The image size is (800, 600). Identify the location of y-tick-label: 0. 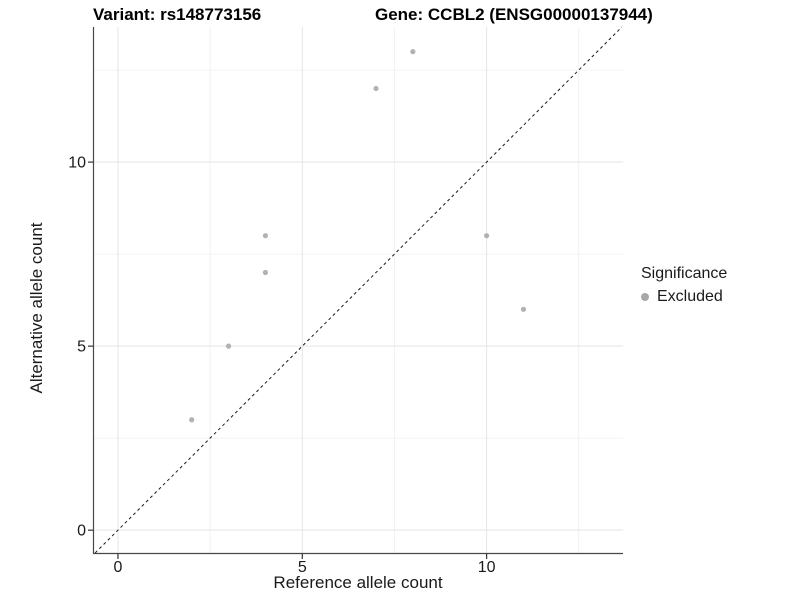
(81, 531).